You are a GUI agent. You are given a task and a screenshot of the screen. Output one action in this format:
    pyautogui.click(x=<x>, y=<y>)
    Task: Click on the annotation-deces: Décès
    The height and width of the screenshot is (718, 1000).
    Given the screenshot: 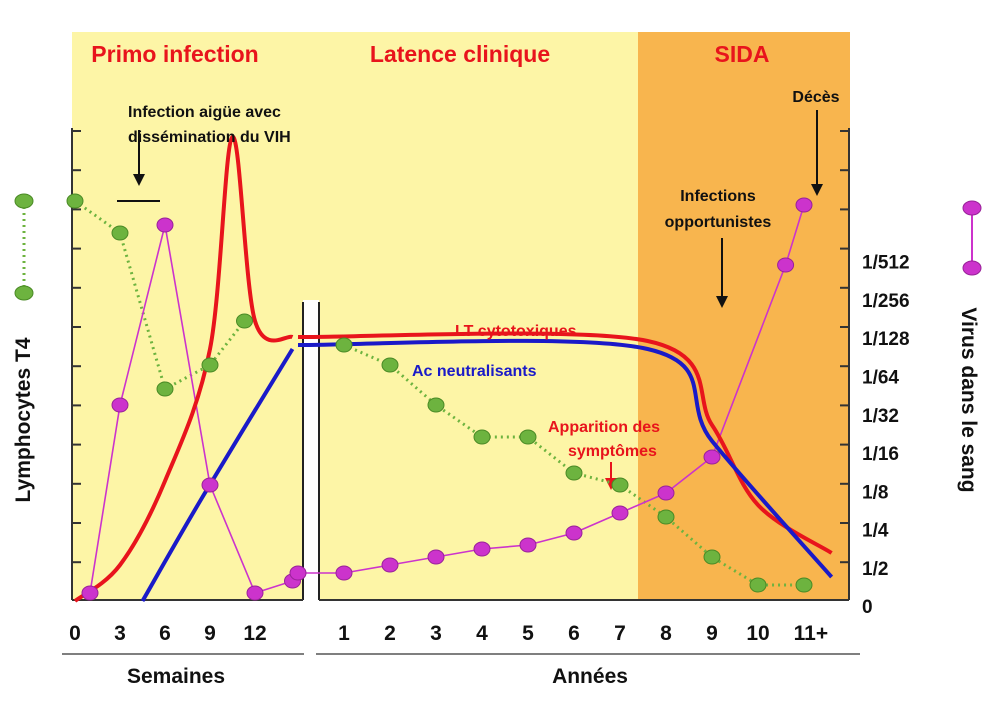 What is the action you would take?
    pyautogui.click(x=815, y=97)
    